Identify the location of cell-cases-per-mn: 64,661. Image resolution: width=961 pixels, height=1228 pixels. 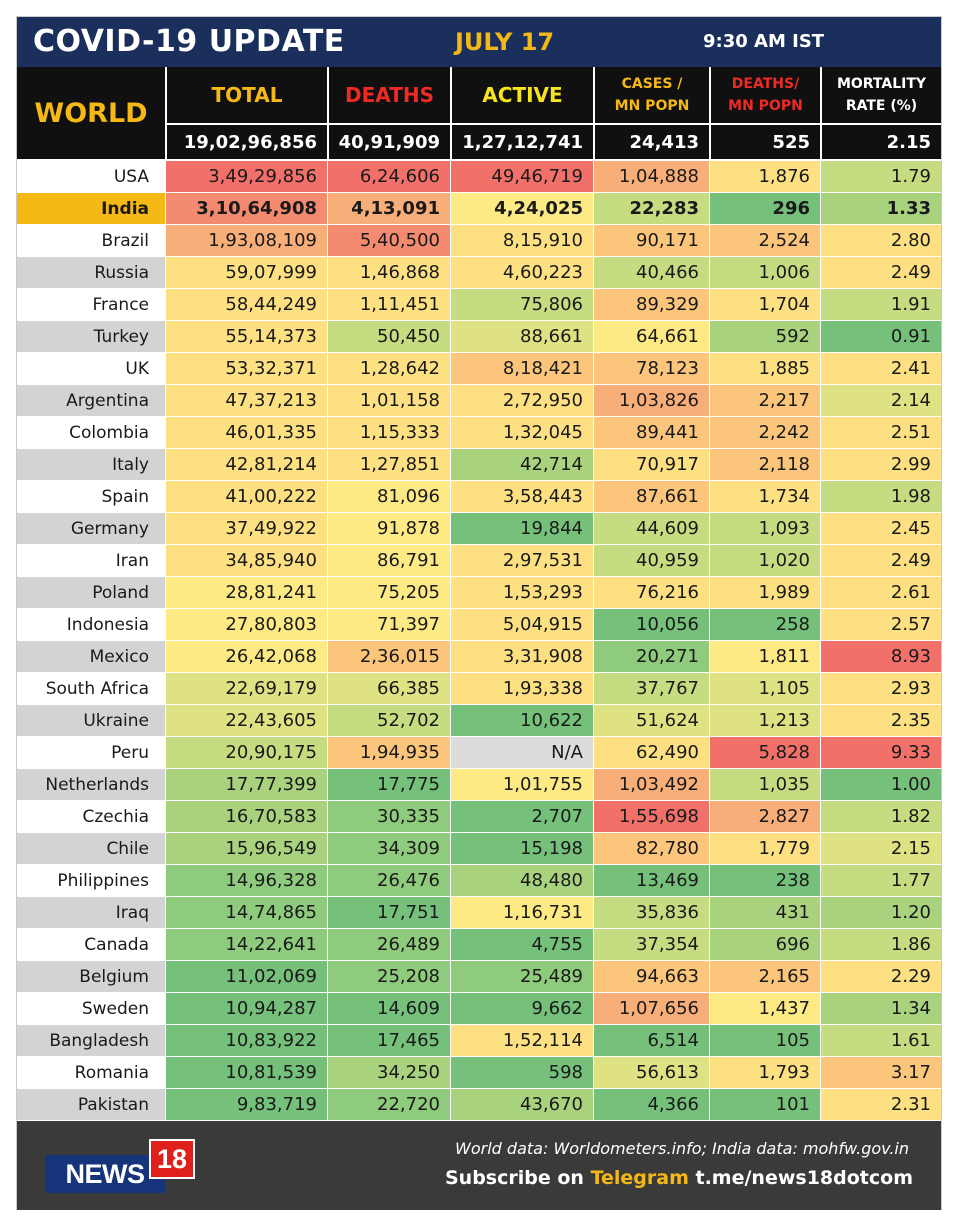
(651, 337).